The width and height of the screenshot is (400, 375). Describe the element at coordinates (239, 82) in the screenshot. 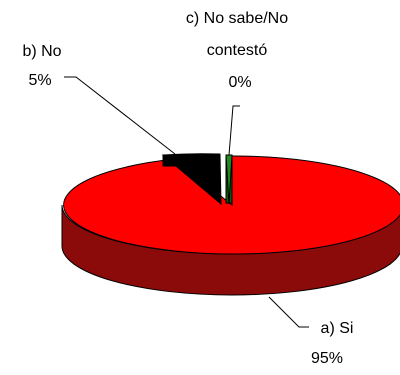

I see `label-nosabe-value: 0%` at that location.